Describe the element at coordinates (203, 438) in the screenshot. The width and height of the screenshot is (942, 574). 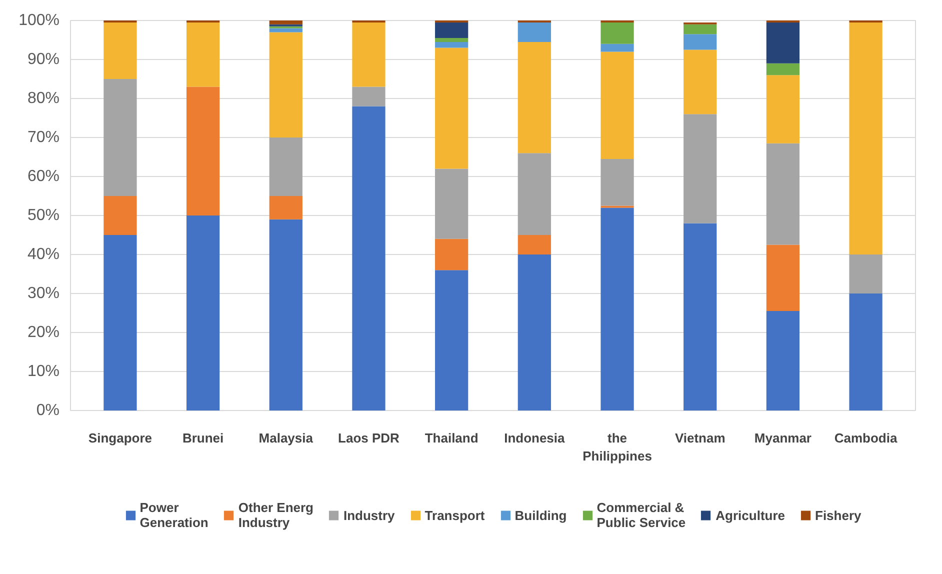
I see `x-tick-label: Brunei` at that location.